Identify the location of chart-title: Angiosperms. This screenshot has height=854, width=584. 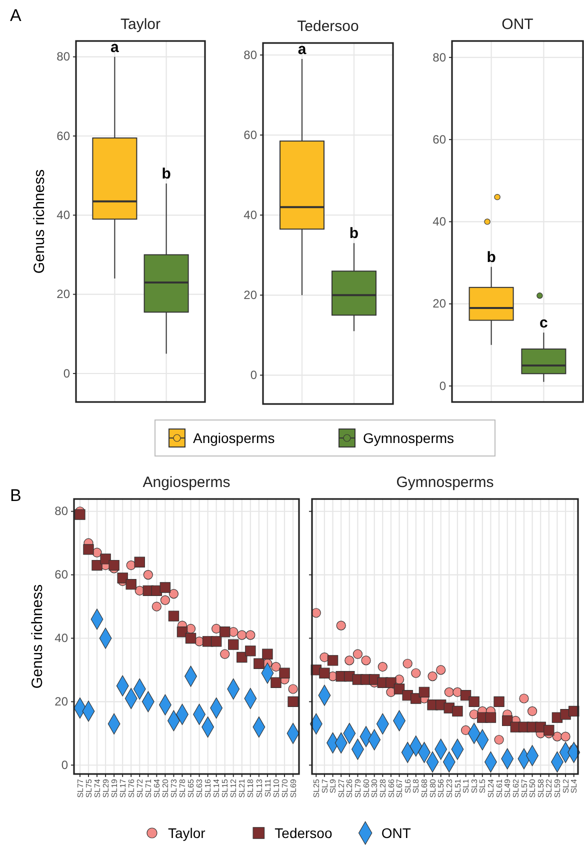
(186, 482).